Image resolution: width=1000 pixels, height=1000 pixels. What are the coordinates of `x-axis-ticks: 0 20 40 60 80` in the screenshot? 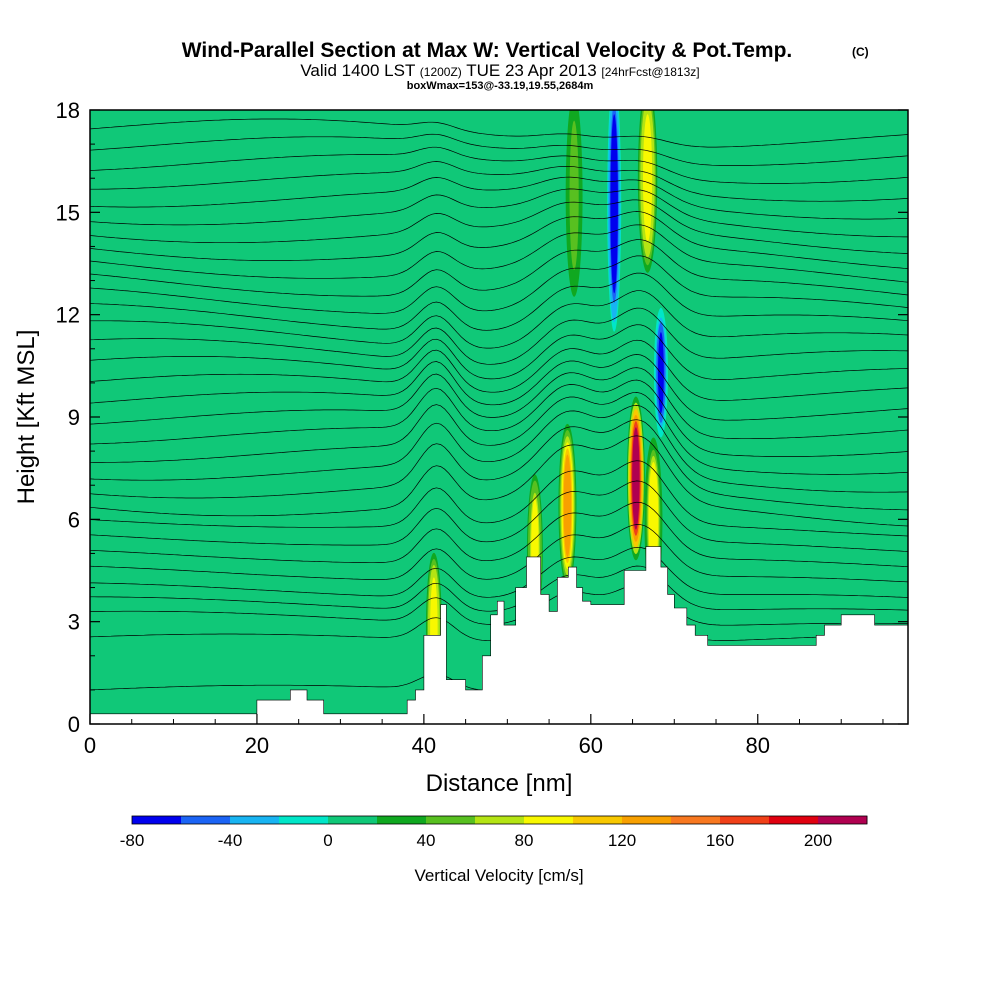 It's located at (484, 736).